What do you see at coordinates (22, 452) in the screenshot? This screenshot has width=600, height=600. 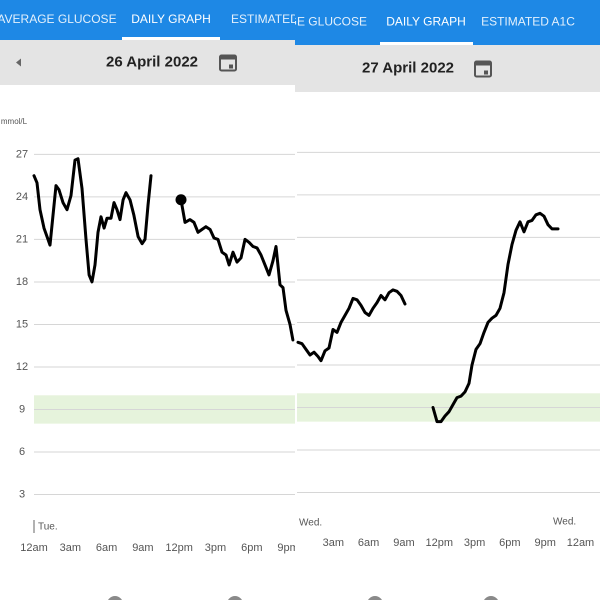 I see `y-tick-label: 6` at bounding box center [22, 452].